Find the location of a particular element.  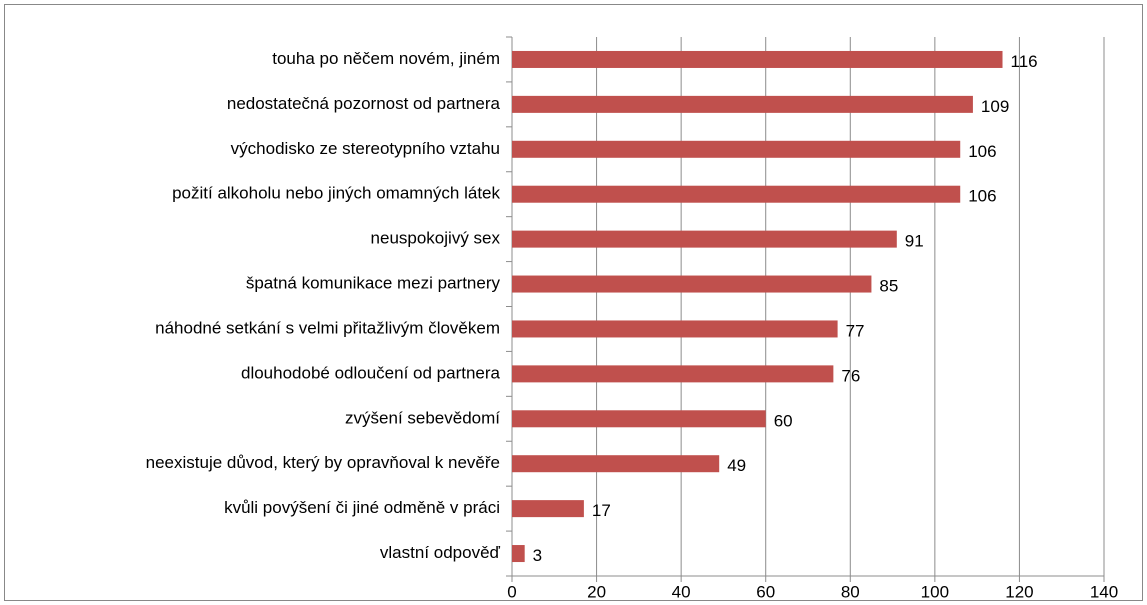

y-tick-label: zvýšení sebevědomí is located at coordinates (422, 417).